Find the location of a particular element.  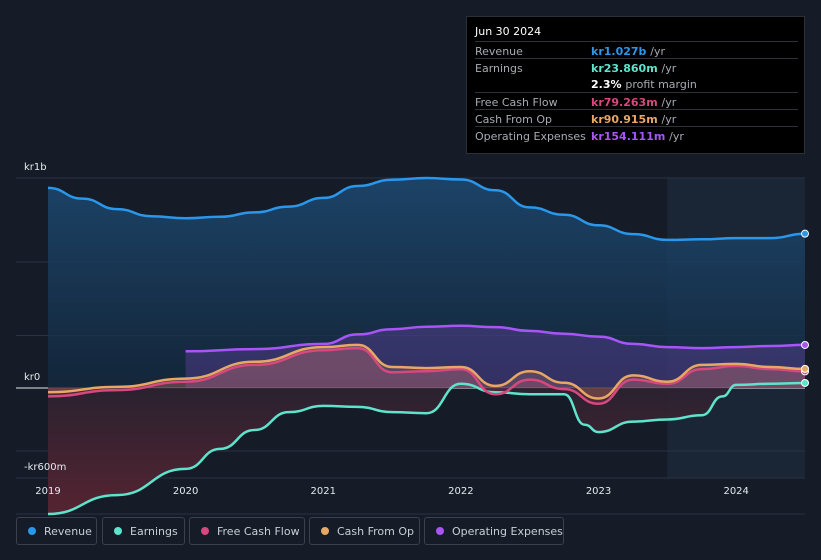

tooltip-value: kr23.860m /yr is located at coordinates (634, 68).